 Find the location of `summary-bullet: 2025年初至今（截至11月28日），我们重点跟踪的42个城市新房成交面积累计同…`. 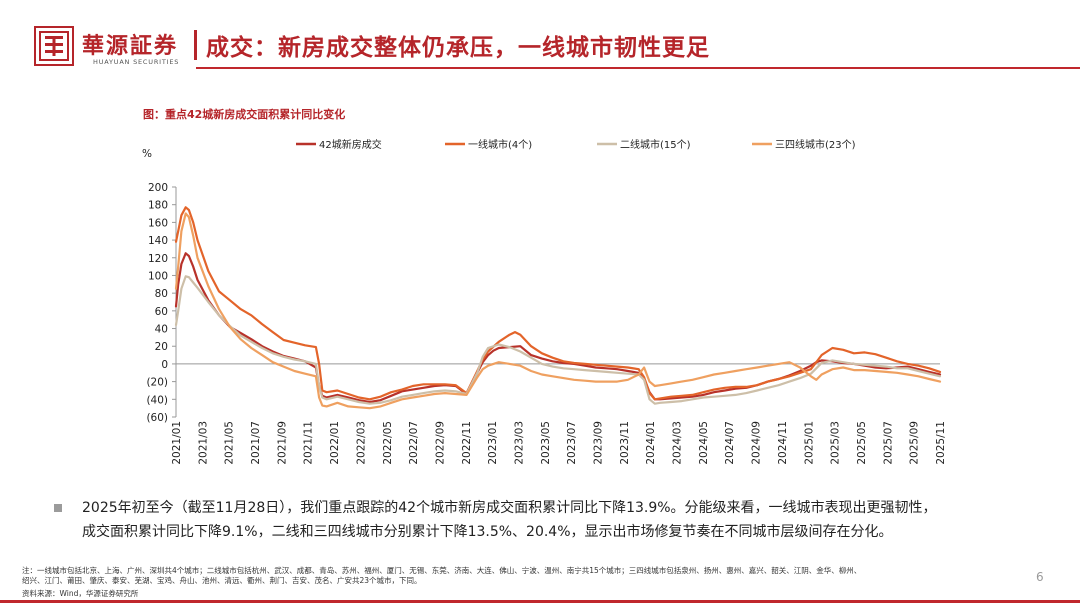

summary-bullet: 2025年初至今（截至11月28日），我们重点跟踪的42个城市新房成交面积累计同… is located at coordinates (549, 520).